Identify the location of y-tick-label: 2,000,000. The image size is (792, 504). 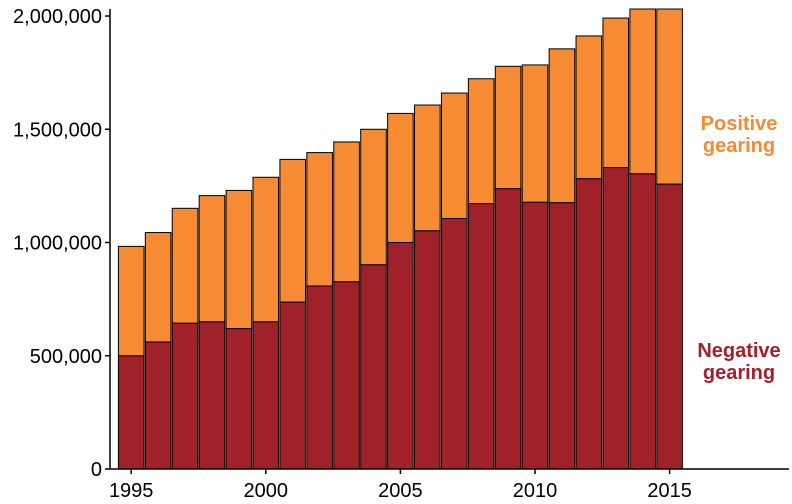
(57, 17).